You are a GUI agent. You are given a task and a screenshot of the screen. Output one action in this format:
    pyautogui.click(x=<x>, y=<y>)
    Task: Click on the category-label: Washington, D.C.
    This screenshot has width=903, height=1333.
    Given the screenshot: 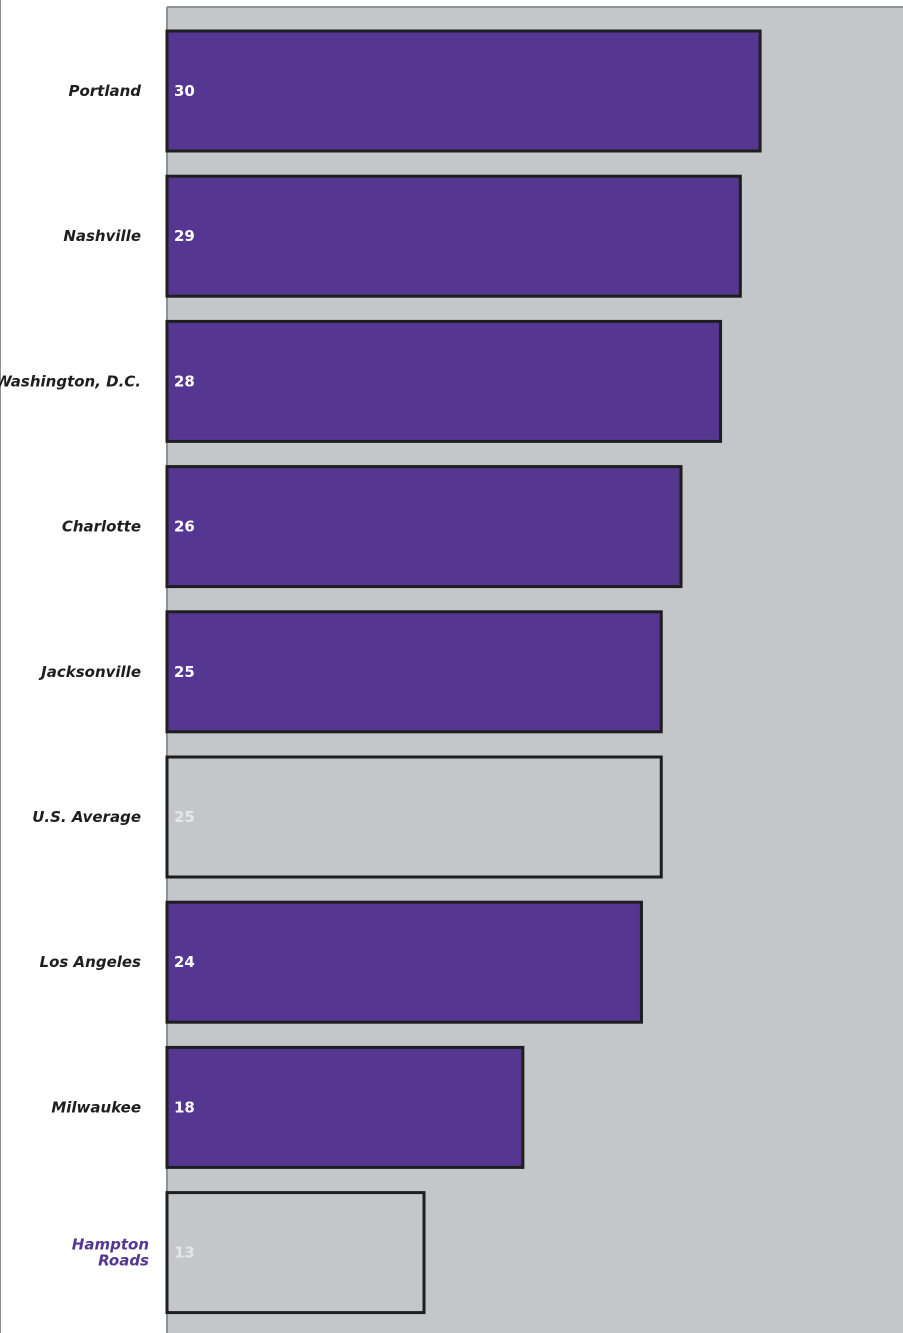 What is the action you would take?
    pyautogui.click(x=70, y=381)
    